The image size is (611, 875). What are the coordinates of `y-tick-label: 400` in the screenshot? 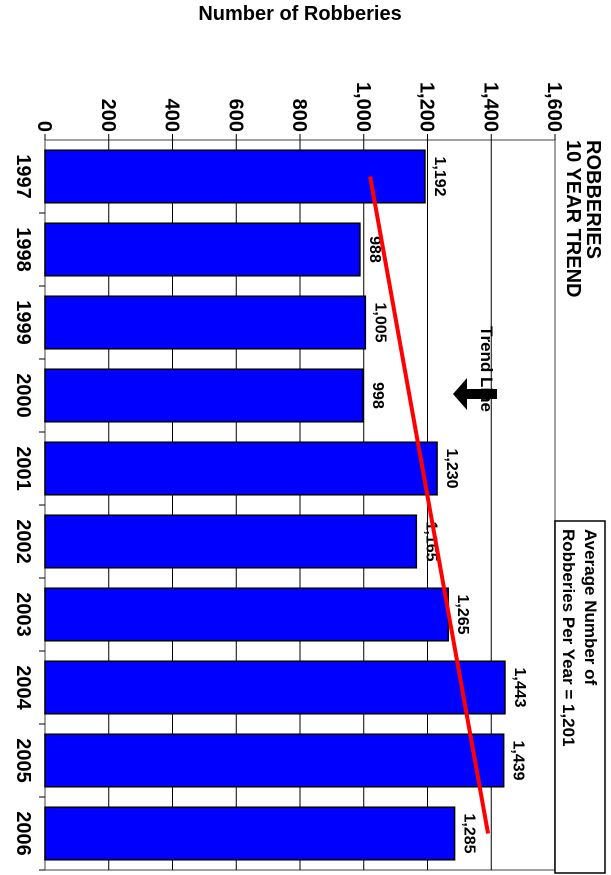 It's located at (172, 115).